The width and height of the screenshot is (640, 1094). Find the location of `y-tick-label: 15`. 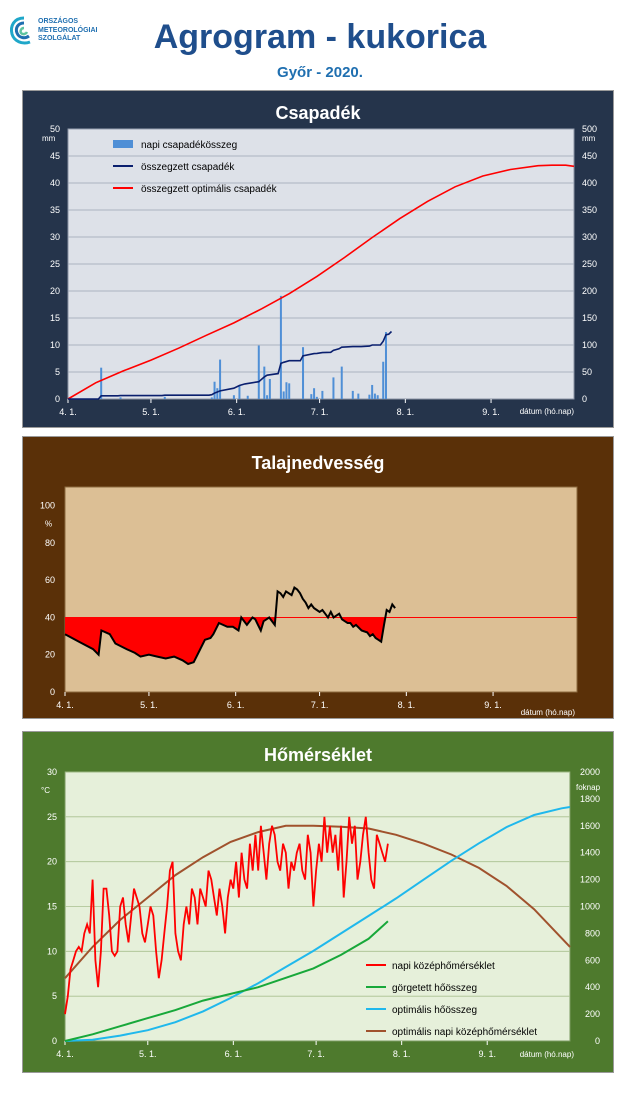

y-tick-label: 15 is located at coordinates (55, 318).